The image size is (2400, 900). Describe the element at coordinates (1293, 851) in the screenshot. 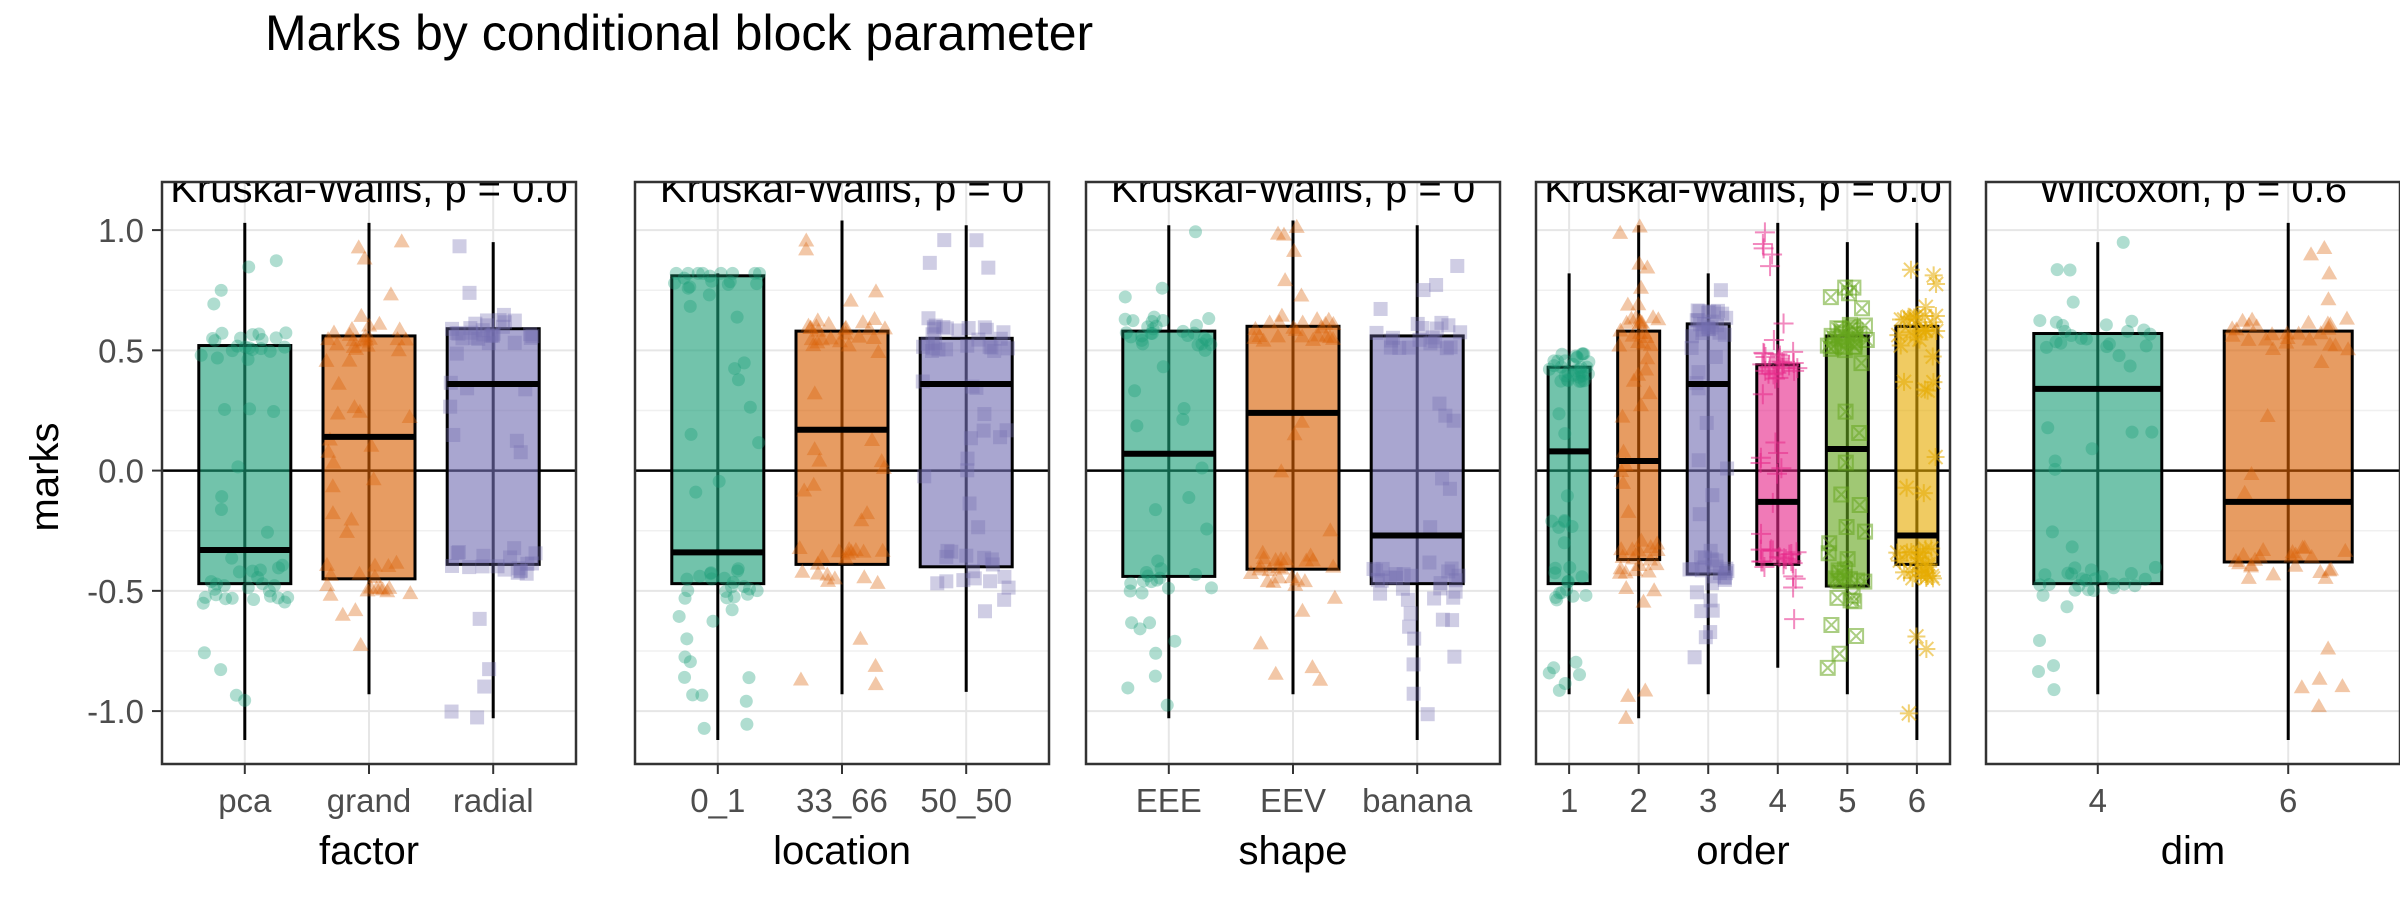

I see `x-axis-title: shape` at that location.